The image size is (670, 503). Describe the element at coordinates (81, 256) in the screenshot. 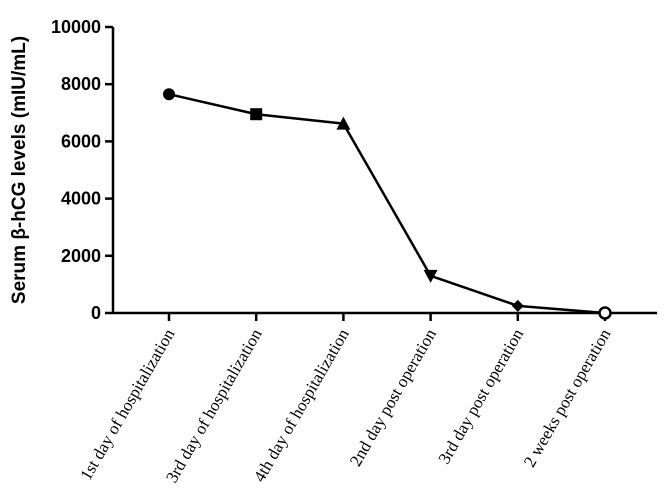

I see `y-tick-label: 2000` at that location.